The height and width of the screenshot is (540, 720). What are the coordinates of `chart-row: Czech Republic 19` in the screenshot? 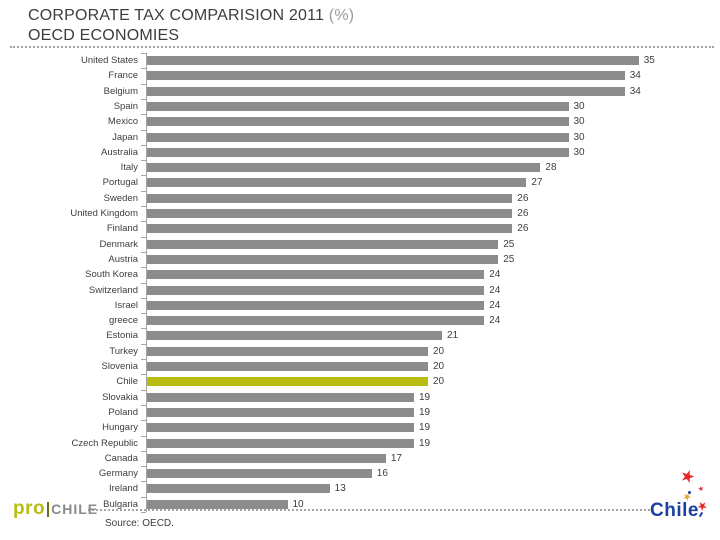 It's located at (360, 443).